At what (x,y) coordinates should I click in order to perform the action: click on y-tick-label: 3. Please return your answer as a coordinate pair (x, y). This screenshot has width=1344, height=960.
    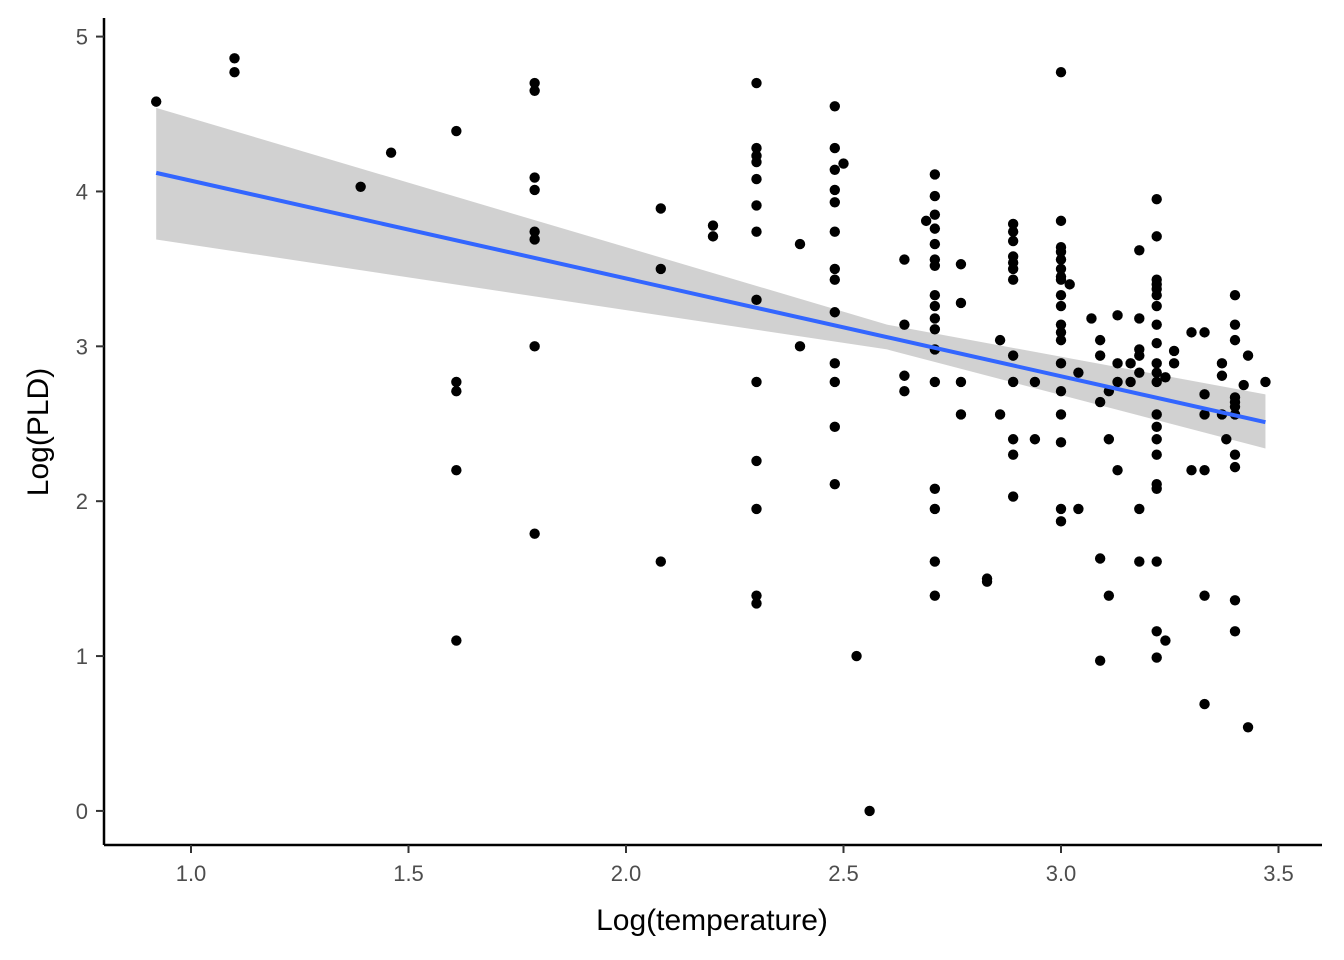
    Looking at the image, I should click on (82, 346).